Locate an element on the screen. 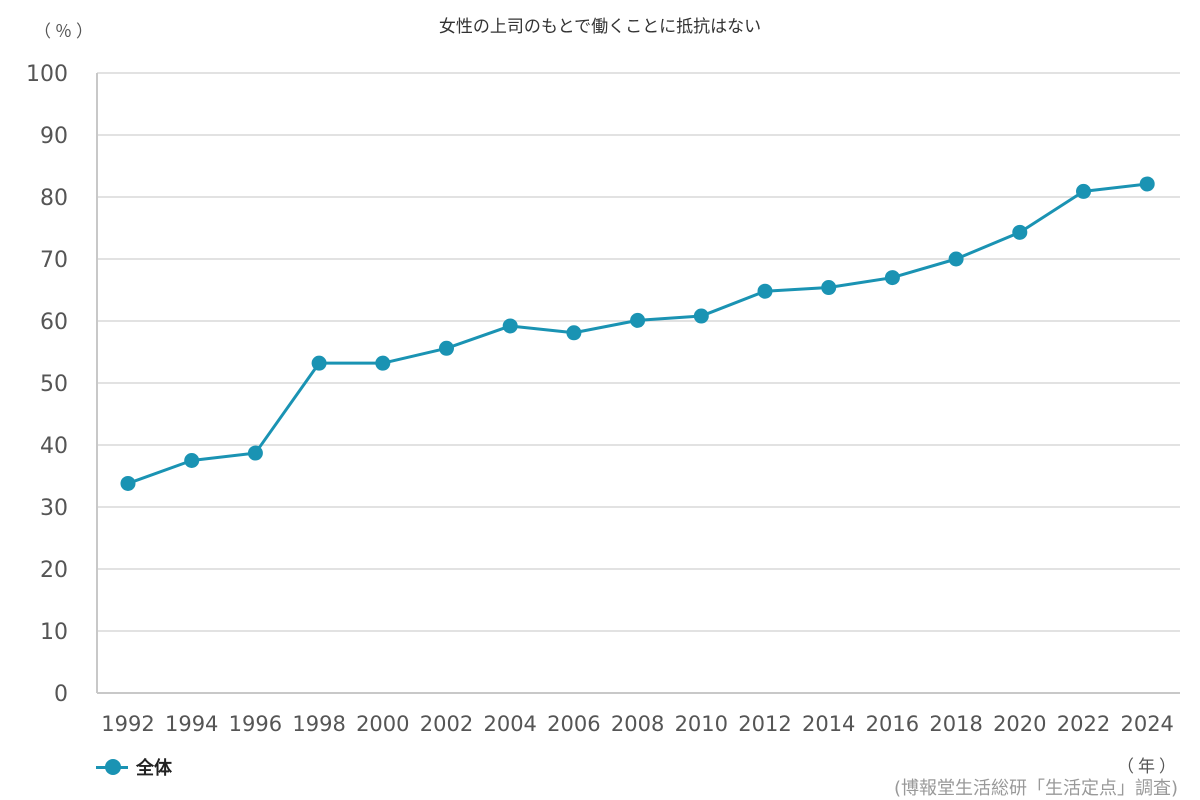  x-tick-label: 2022 is located at coordinates (1083, 724).